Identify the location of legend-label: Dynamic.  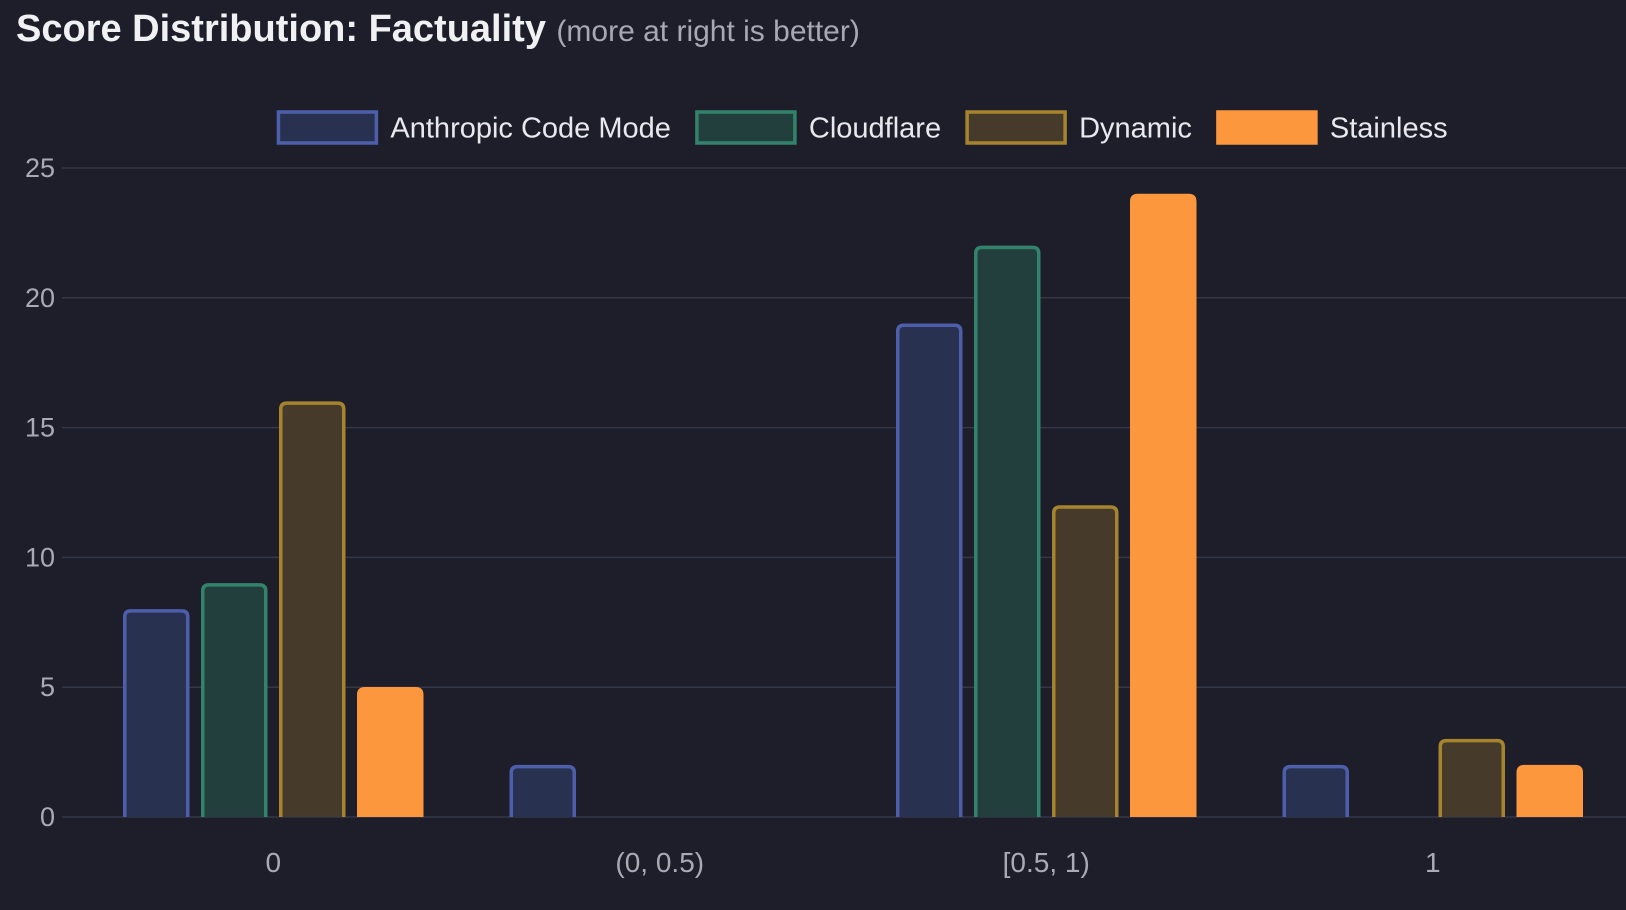
(1135, 129).